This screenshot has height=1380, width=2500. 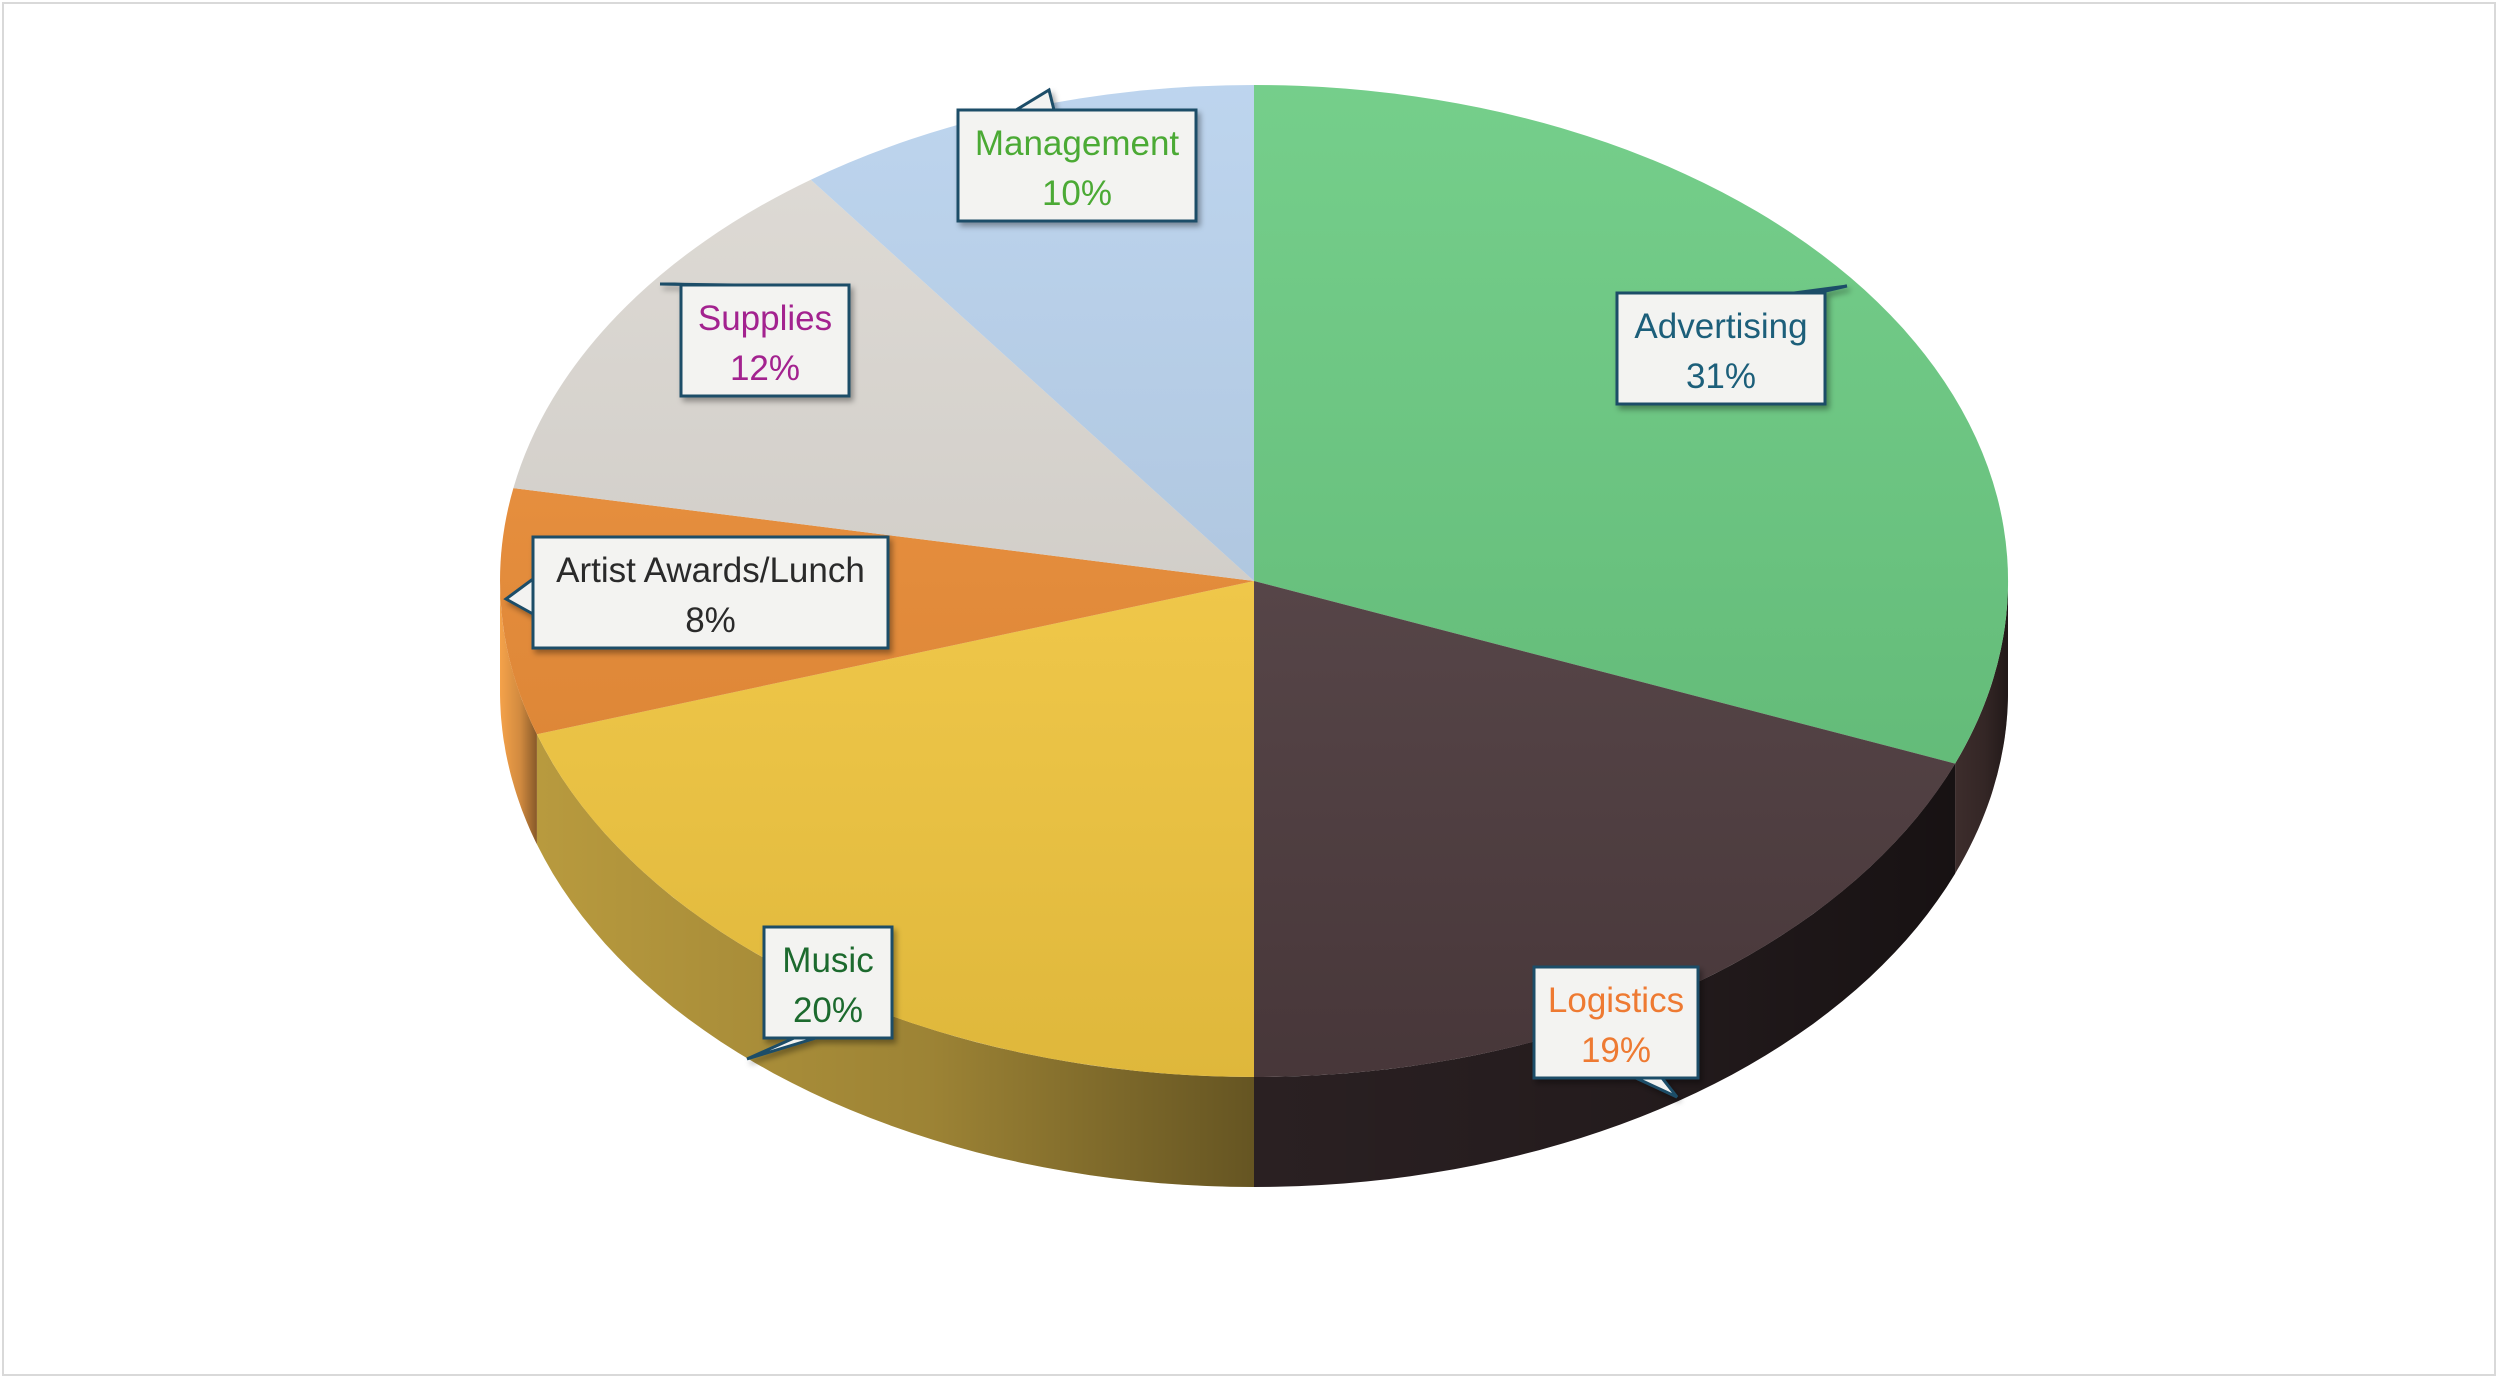 I want to click on data-label-logistics: Logistics 19%, so click(x=1616, y=1032).